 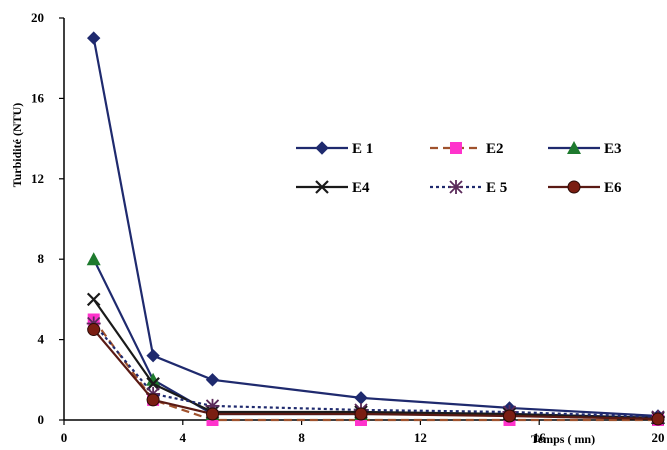 I want to click on x-tick-label: 4, so click(x=183, y=437).